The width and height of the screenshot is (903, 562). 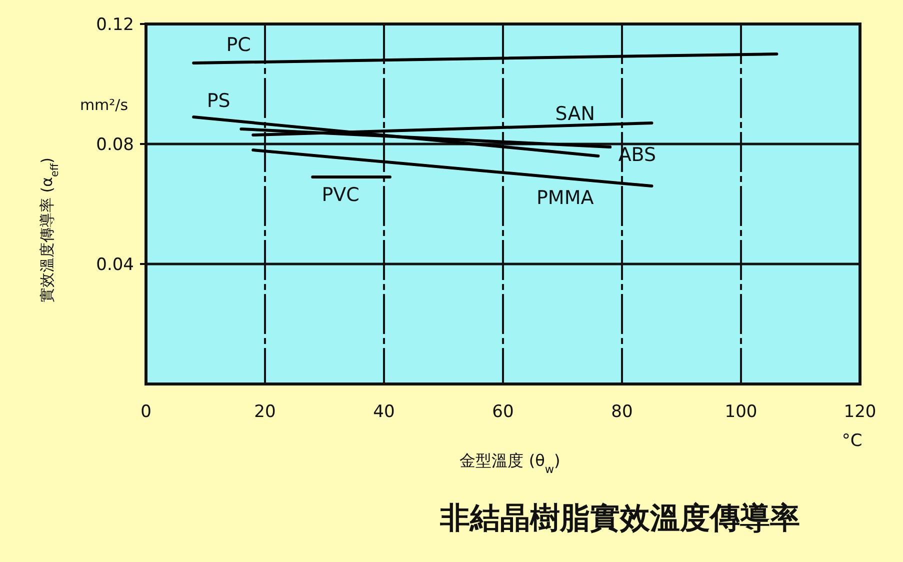 What do you see at coordinates (619, 518) in the screenshot?
I see `text: 非結晶樹脂實效溫度傳導率` at bounding box center [619, 518].